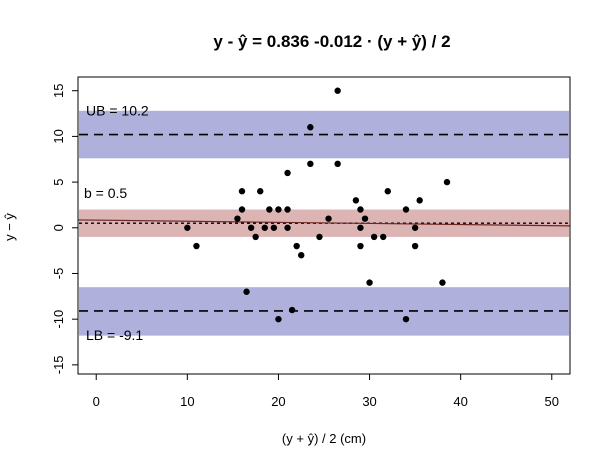 This screenshot has width=611, height=473. Describe the element at coordinates (187, 401) in the screenshot. I see `x-tick-label: 10` at that location.